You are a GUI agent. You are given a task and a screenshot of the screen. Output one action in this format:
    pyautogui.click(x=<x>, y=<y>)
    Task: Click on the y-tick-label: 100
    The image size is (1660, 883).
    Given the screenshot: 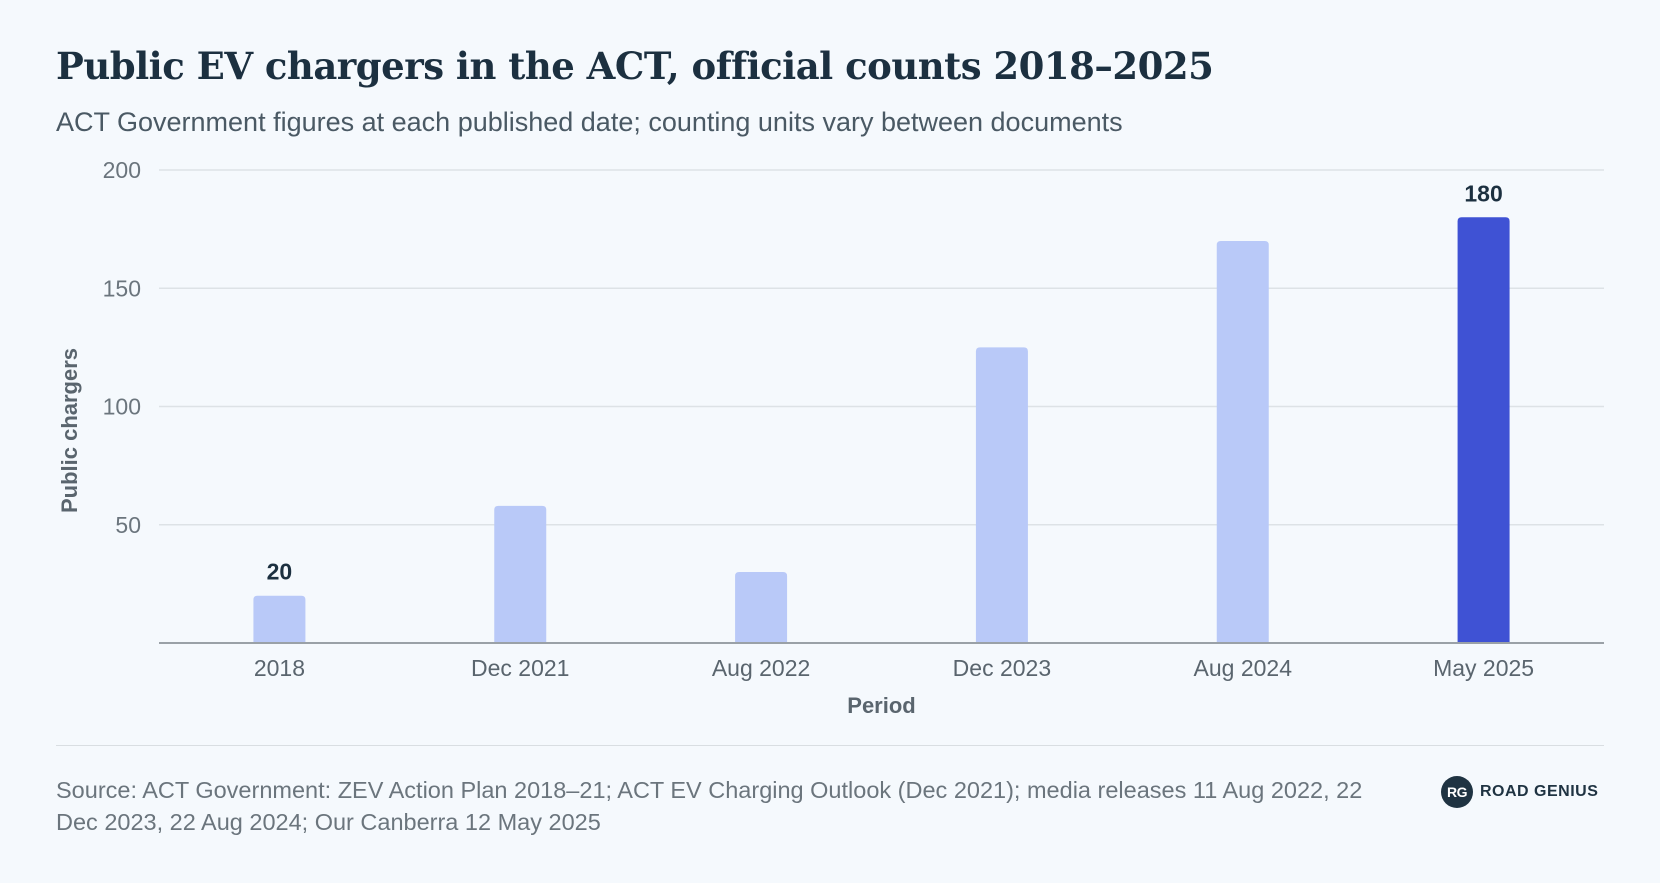 What is the action you would take?
    pyautogui.click(x=122, y=407)
    